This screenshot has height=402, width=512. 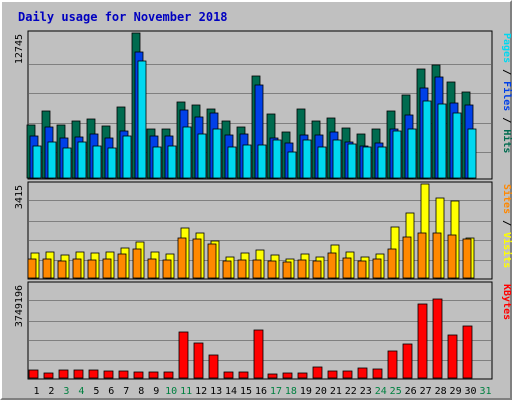 What do you see at coordinates (506, 250) in the screenshot?
I see `legend-label-visits: Visits` at bounding box center [506, 250].